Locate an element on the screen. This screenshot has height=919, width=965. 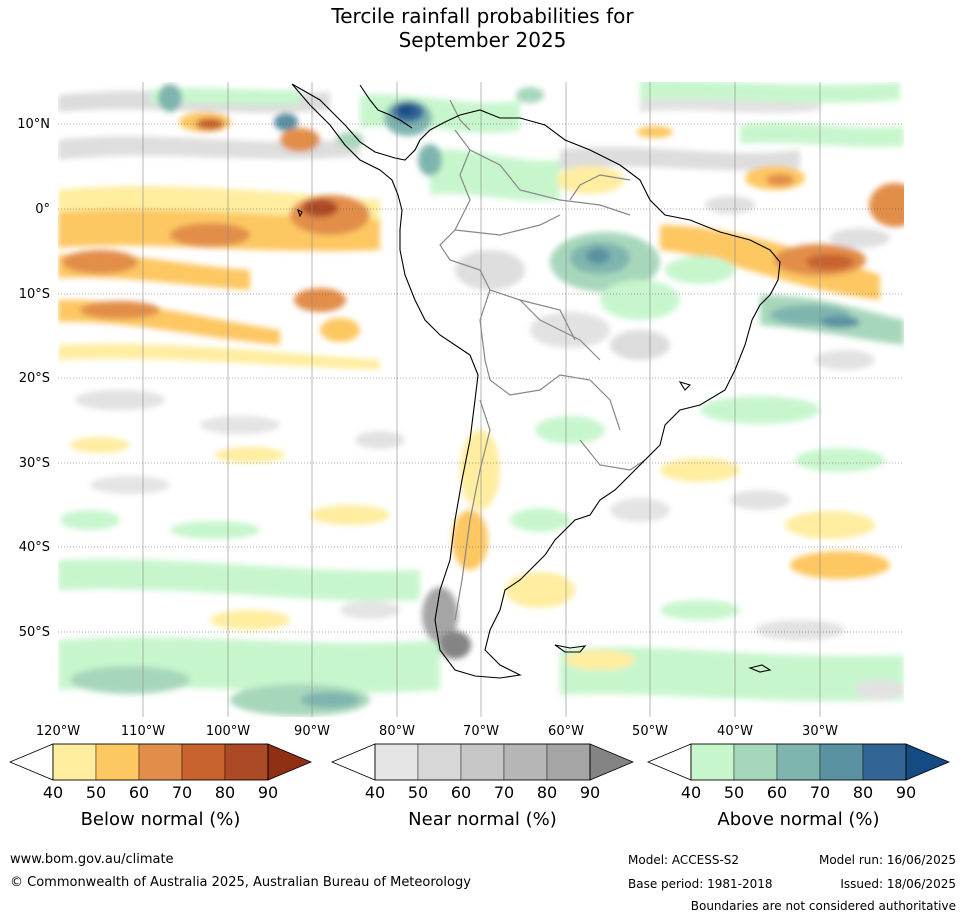
colorbar-below-normal: 40 50 60 70 80 90 Below normal (%) is located at coordinates (160, 786).